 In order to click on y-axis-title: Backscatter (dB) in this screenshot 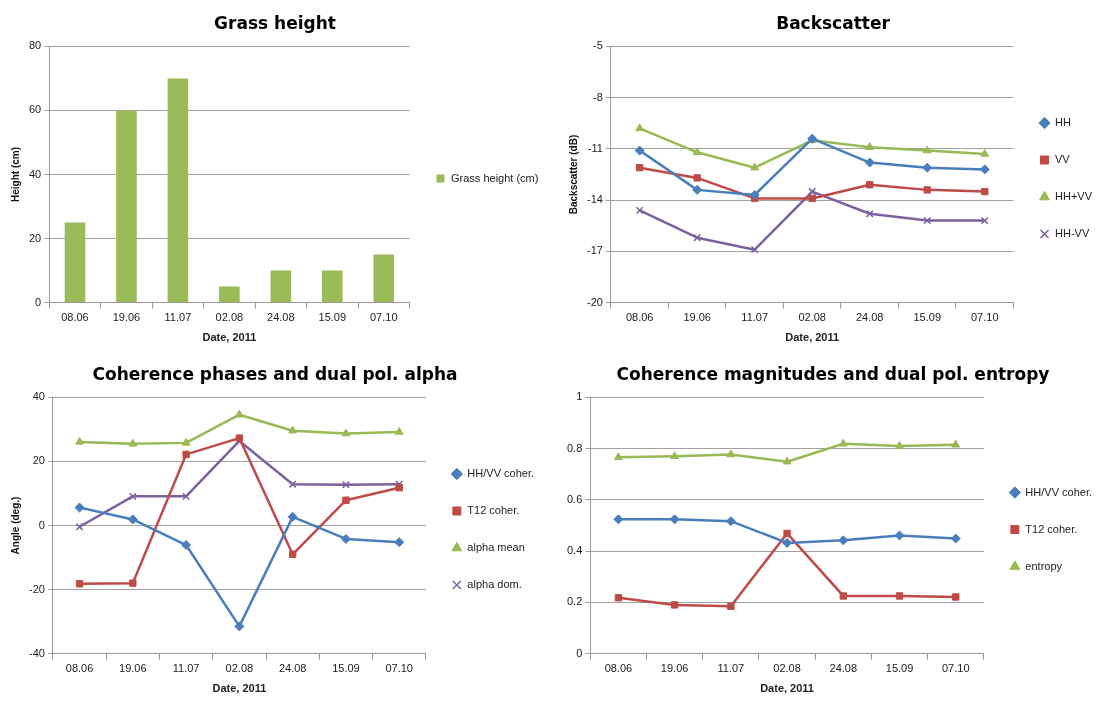, I will do `click(573, 174)`.